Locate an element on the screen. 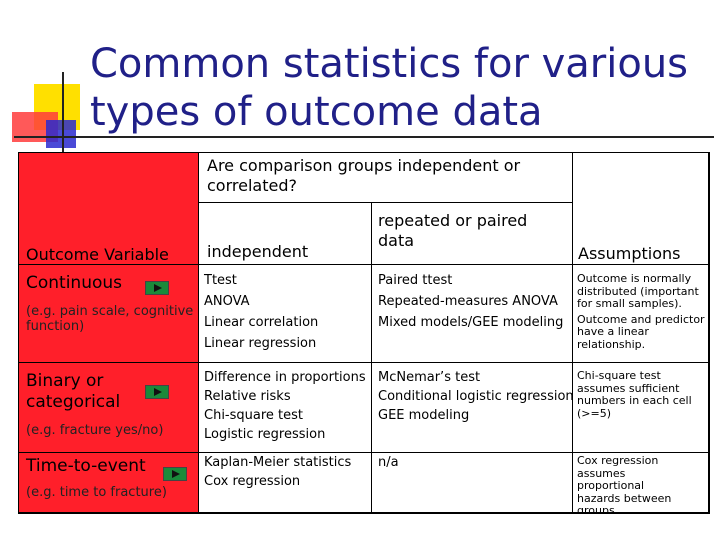 The height and width of the screenshot is (540, 720). test-item: Linear correlation is located at coordinates (261, 322).